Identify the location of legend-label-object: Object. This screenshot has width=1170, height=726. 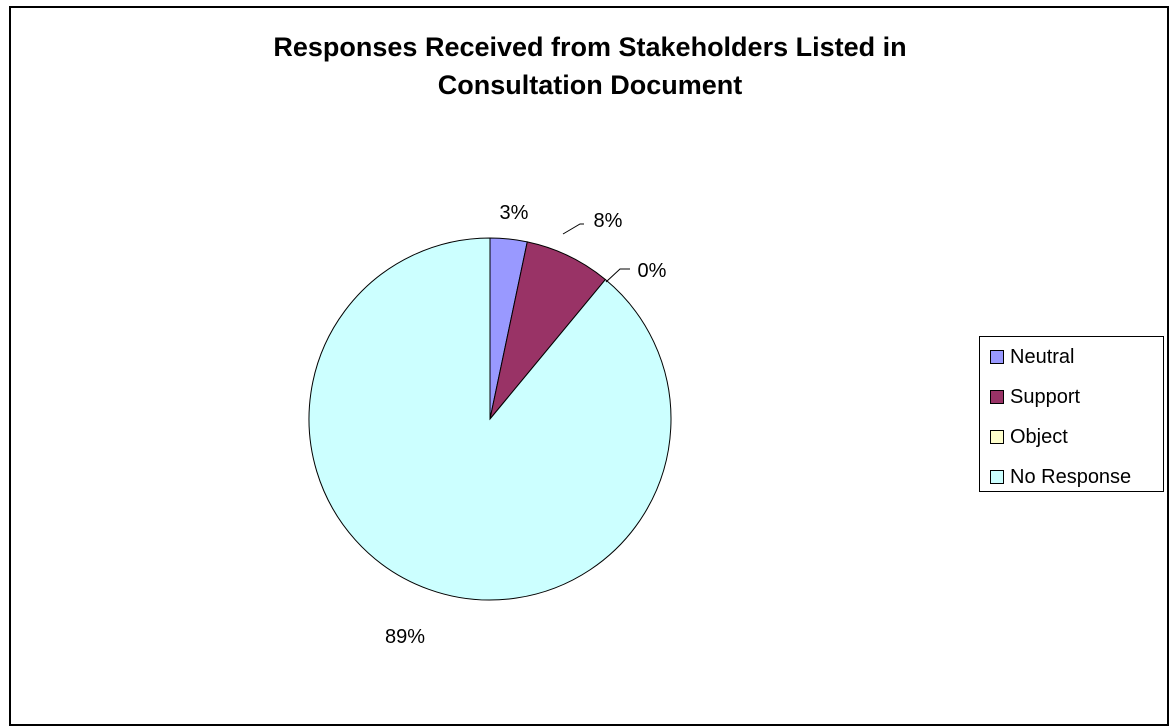
(1039, 436).